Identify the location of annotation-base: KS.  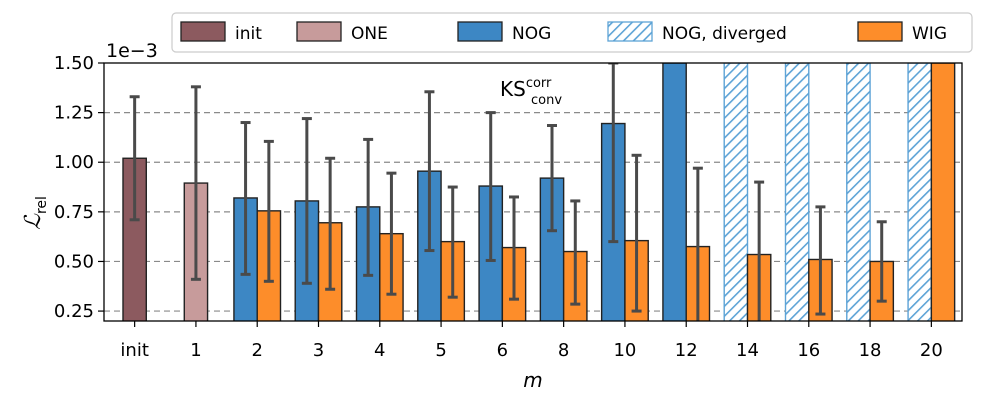
(513, 89).